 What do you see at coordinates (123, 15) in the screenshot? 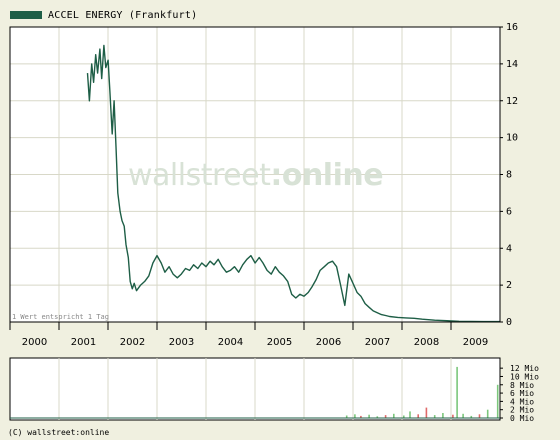
I see `legend-label: ACCEL ENERGY (Frankfurt)` at bounding box center [123, 15].